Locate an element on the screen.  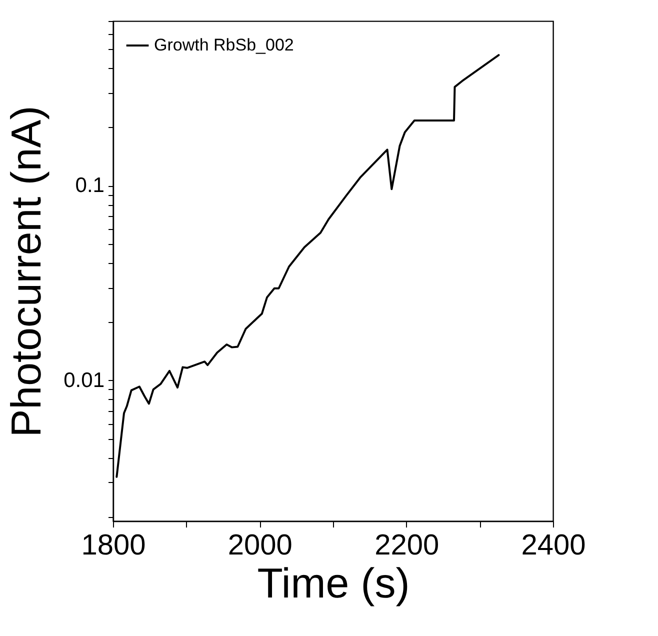
x-tick-label: 2400 is located at coordinates (553, 546).